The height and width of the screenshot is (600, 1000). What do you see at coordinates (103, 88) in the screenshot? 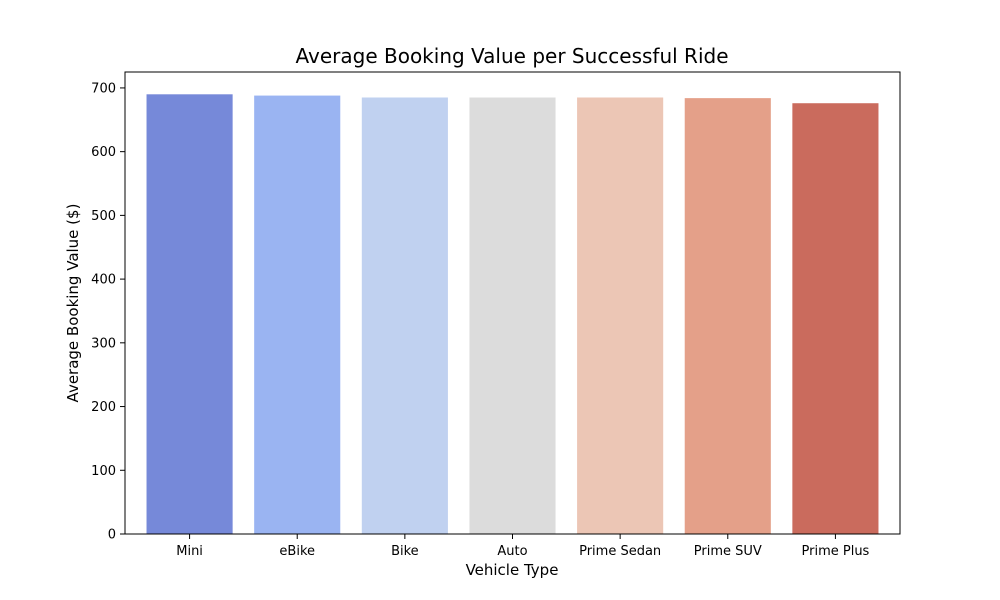
I see `y-tick-label: 700` at bounding box center [103, 88].